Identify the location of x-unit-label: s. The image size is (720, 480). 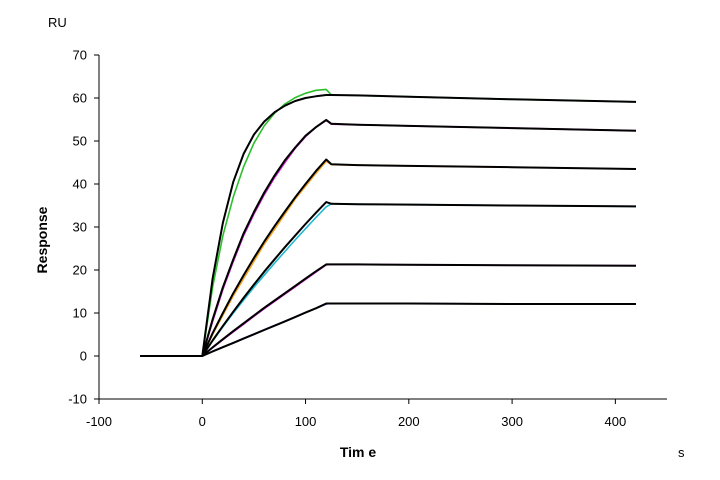
(681, 452).